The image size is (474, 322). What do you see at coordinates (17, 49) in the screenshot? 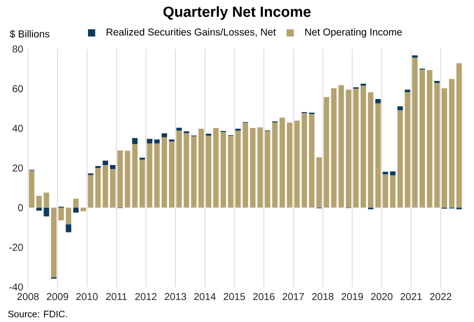
I see `y-tick-label: 80` at bounding box center [17, 49].